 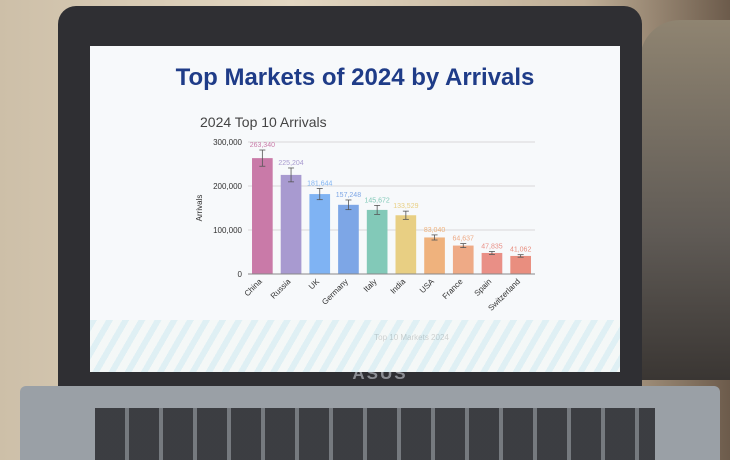 I want to click on bar-uk, so click(x=320, y=234).